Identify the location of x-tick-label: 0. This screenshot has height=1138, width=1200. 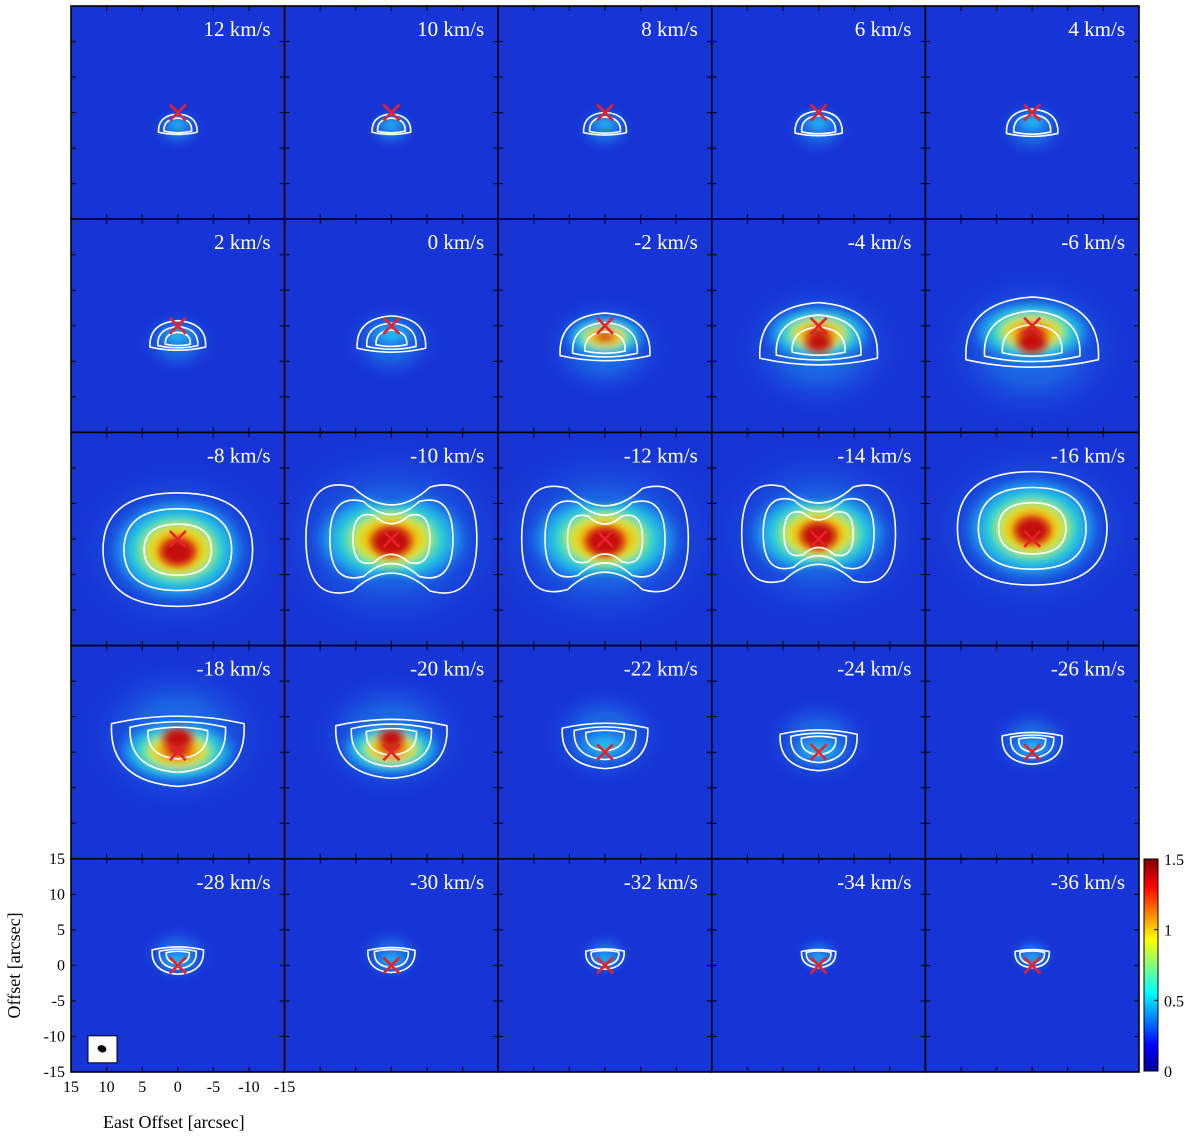
(178, 1087).